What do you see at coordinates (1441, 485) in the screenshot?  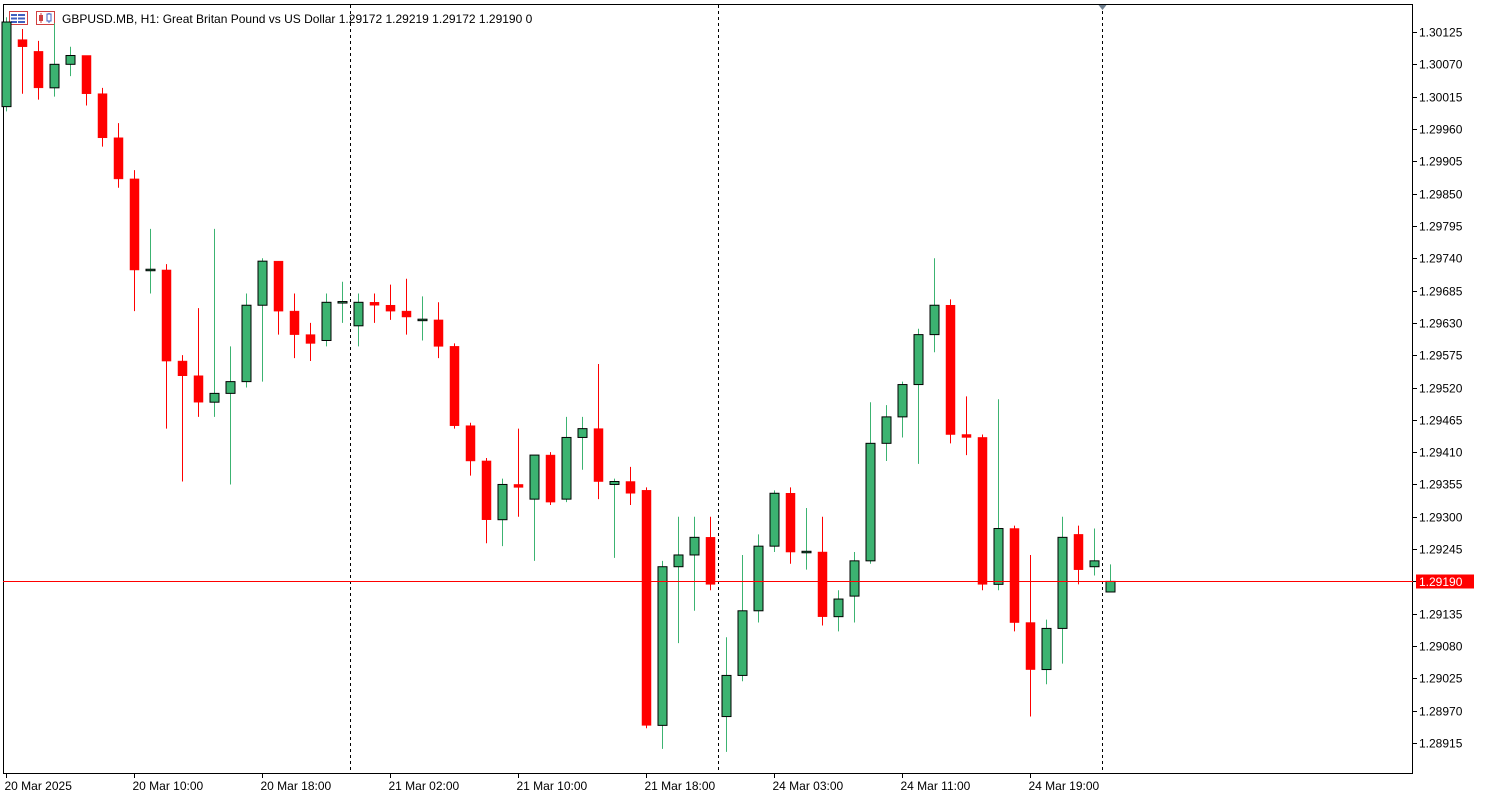 I see `y-tick-label: 1.29355` at bounding box center [1441, 485].